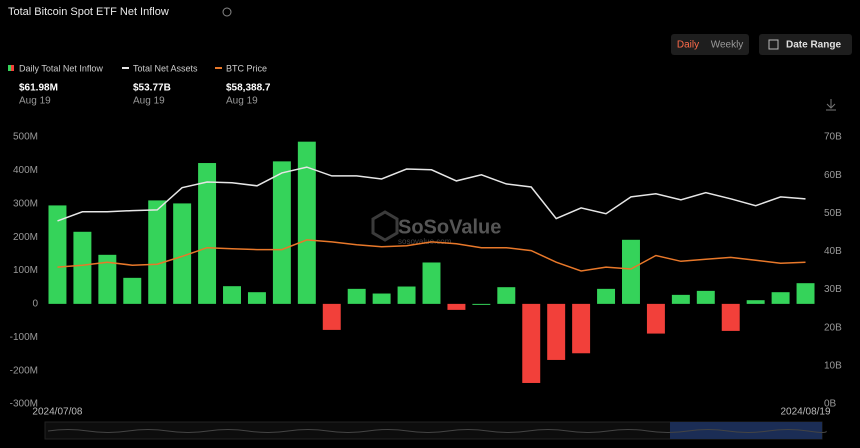  What do you see at coordinates (833, 365) in the screenshot?
I see `y2-tick-label: 10B` at bounding box center [833, 365].